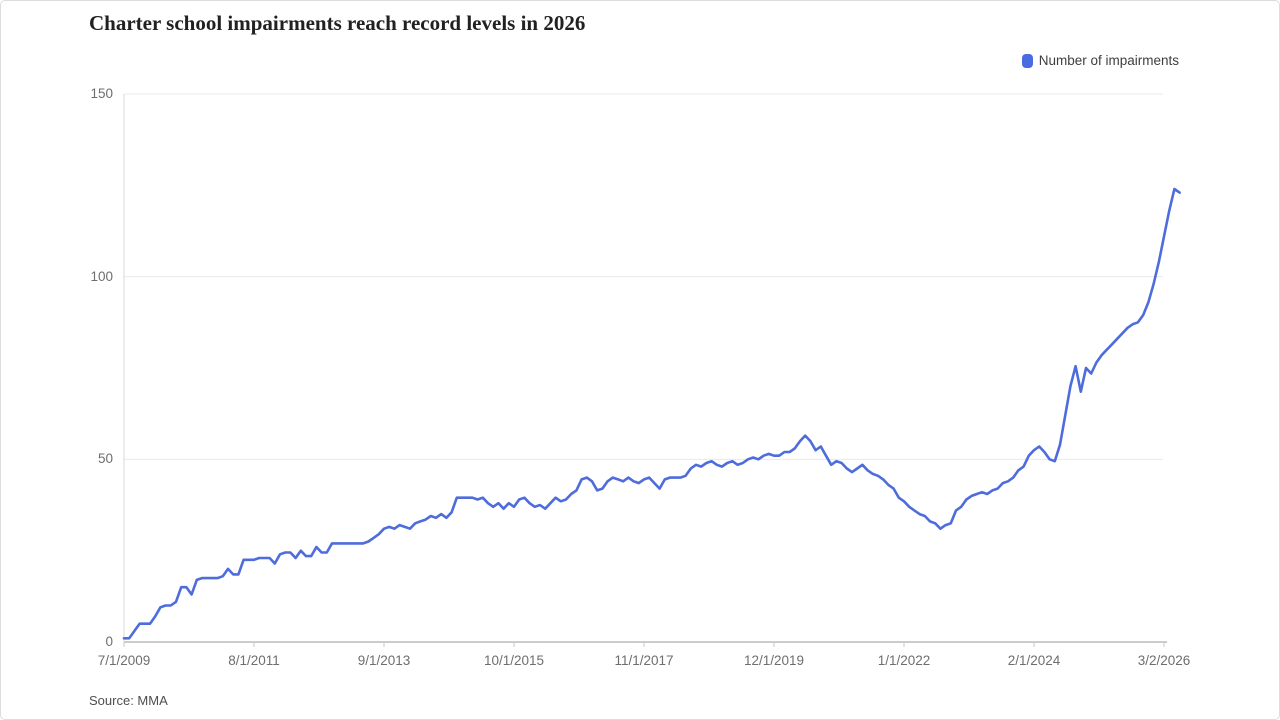  What do you see at coordinates (109, 641) in the screenshot?
I see `y-axis-tick-label: 0` at bounding box center [109, 641].